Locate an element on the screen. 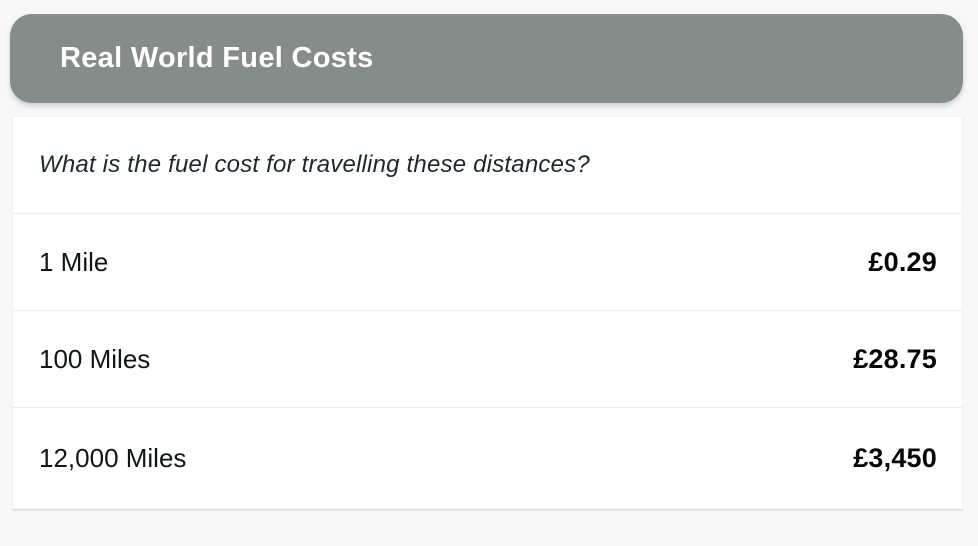 Image resolution: width=978 pixels, height=546 pixels. distance-label: 100 Miles is located at coordinates (95, 358).